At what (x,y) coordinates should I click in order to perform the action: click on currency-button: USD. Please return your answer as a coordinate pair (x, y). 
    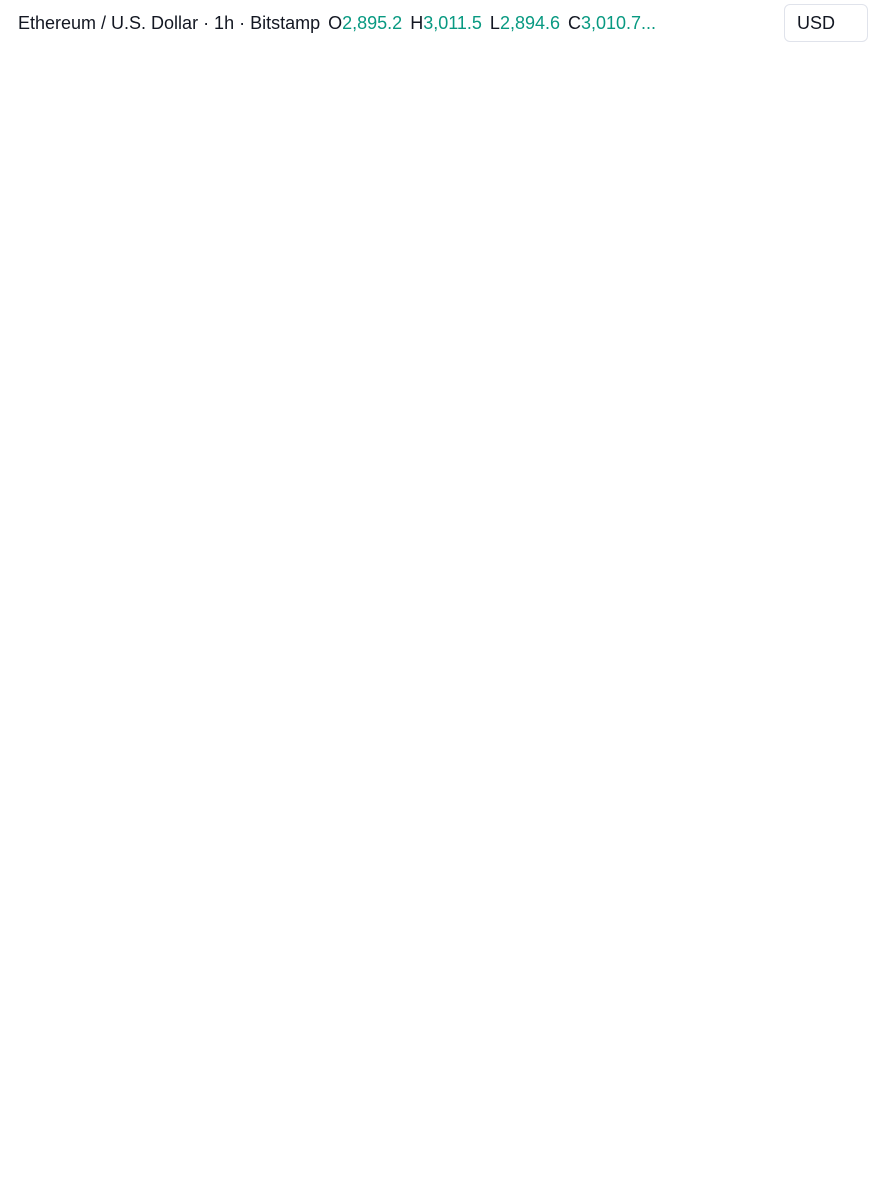
    Looking at the image, I should click on (826, 23).